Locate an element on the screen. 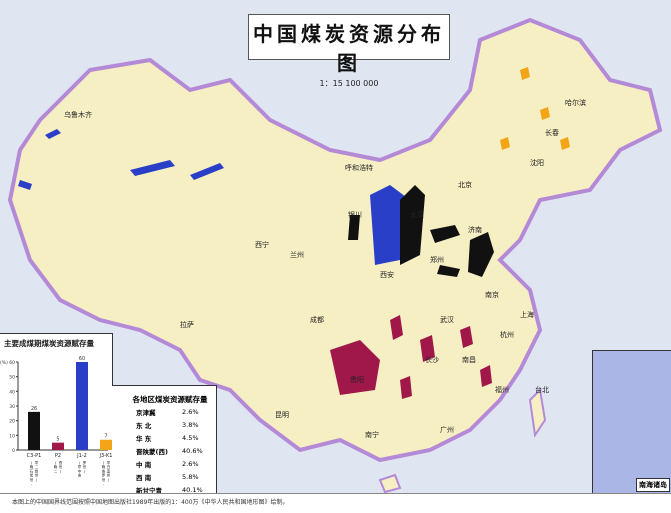 This screenshot has width=671, height=513. region-name: 晋陕蒙(西) is located at coordinates (152, 451).